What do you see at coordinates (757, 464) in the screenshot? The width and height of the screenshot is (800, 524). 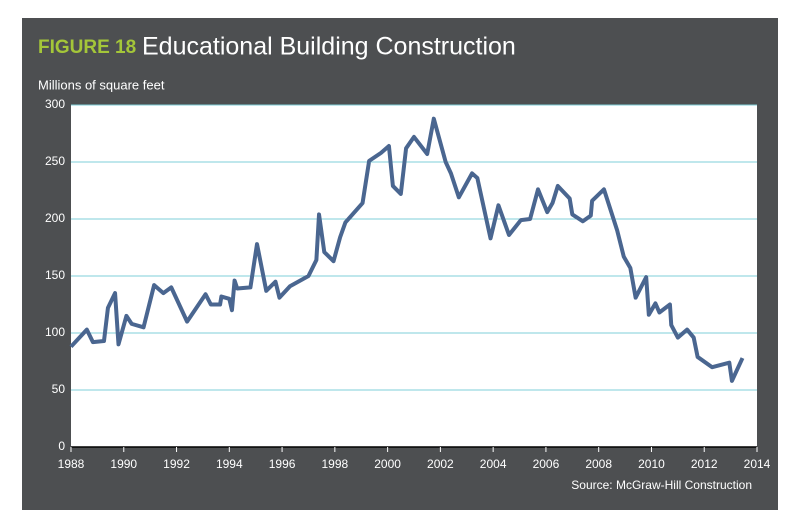 I see `x-tick-label: 2014` at bounding box center [757, 464].